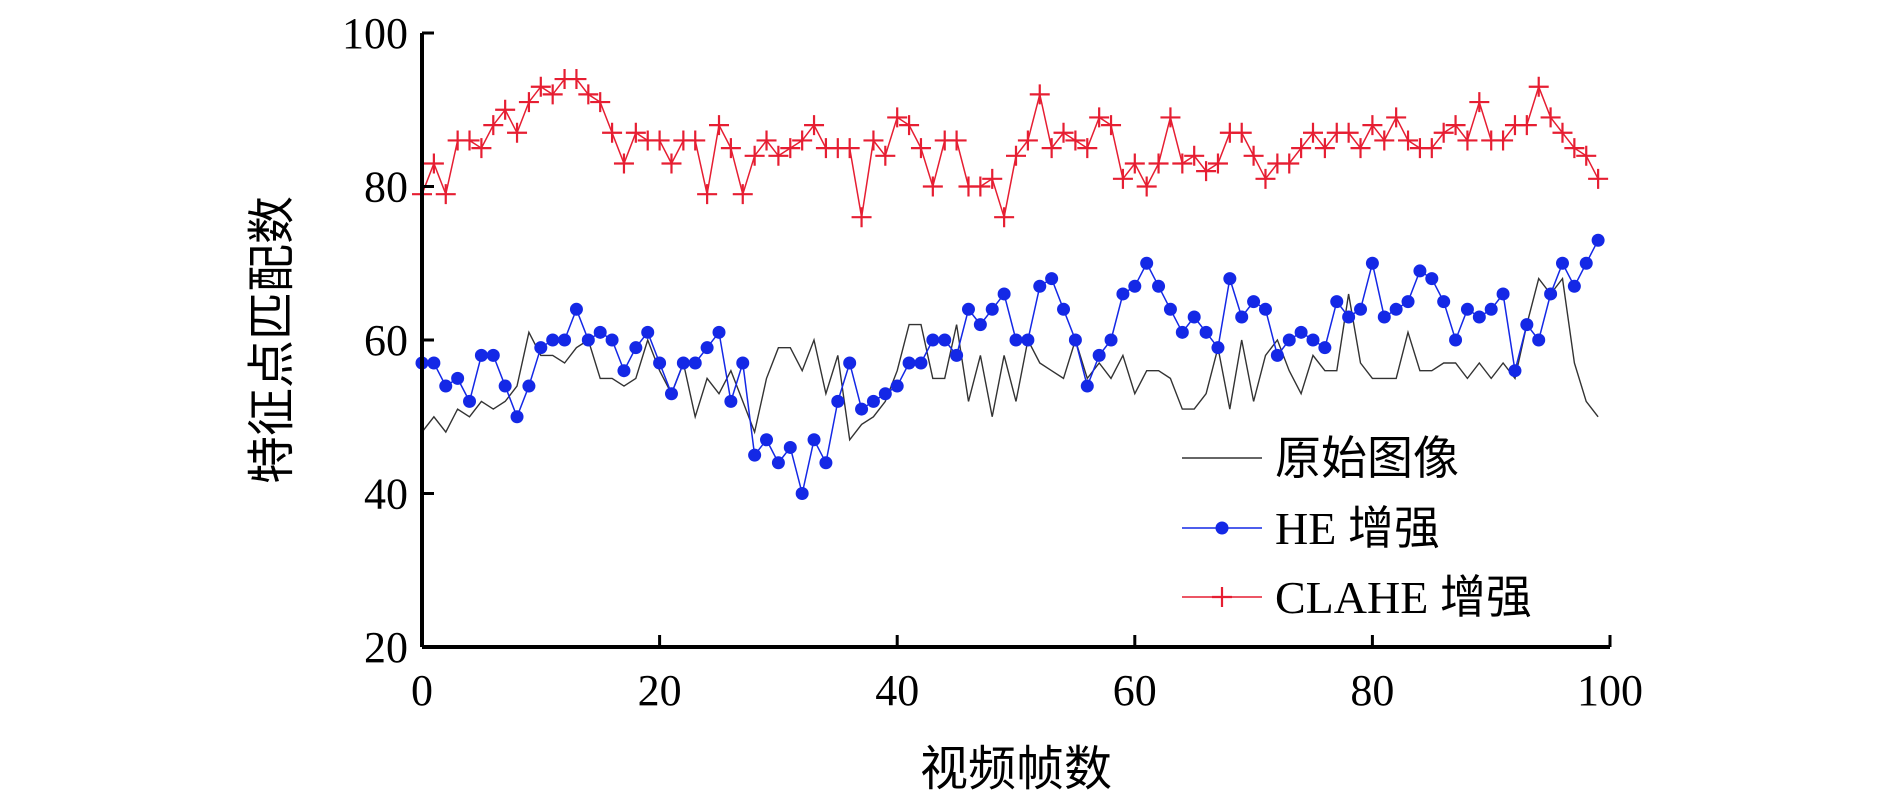 The image size is (1890, 802). I want to click on x-axis-title: 视频帧数, so click(1016, 769).